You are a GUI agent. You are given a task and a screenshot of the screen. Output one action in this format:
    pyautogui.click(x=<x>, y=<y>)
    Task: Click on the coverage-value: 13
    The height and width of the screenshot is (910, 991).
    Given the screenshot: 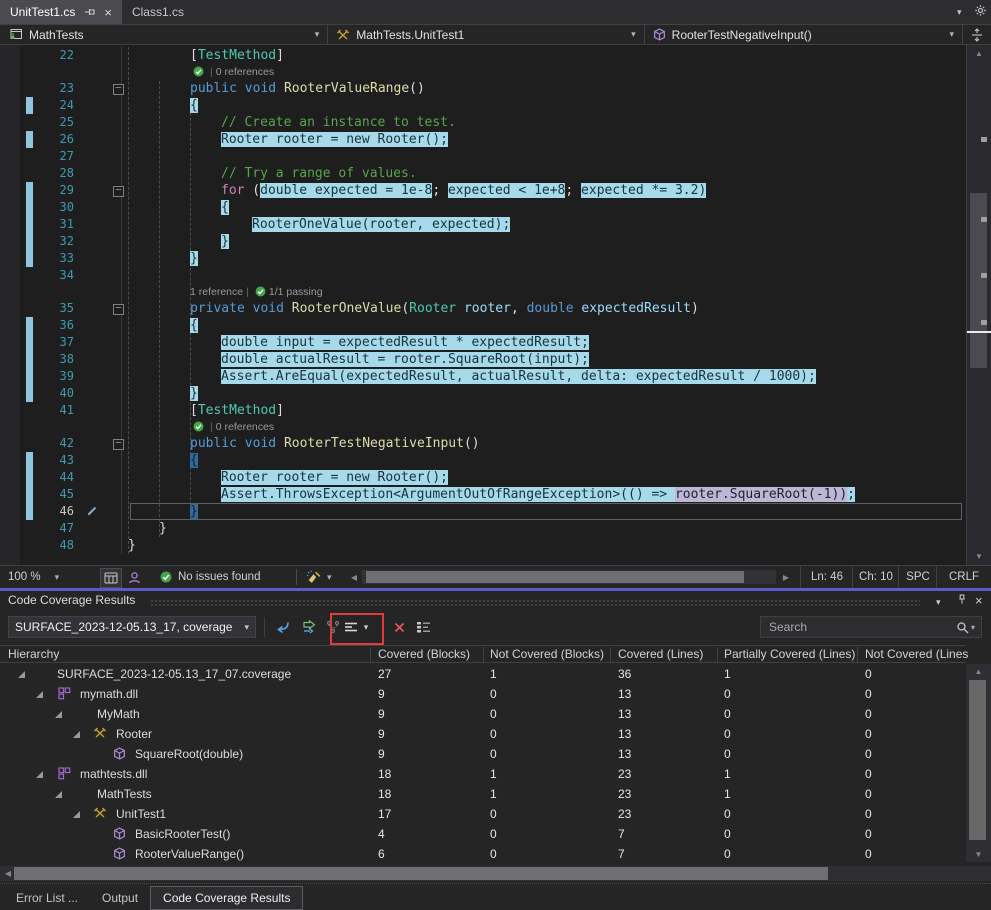 What is the action you would take?
    pyautogui.click(x=625, y=734)
    